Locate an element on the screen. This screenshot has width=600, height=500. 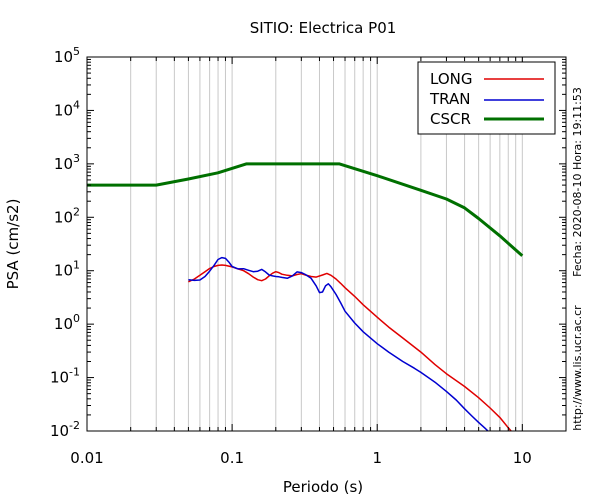
chart-title: SITIO: Electrica P01 is located at coordinates (323, 28).